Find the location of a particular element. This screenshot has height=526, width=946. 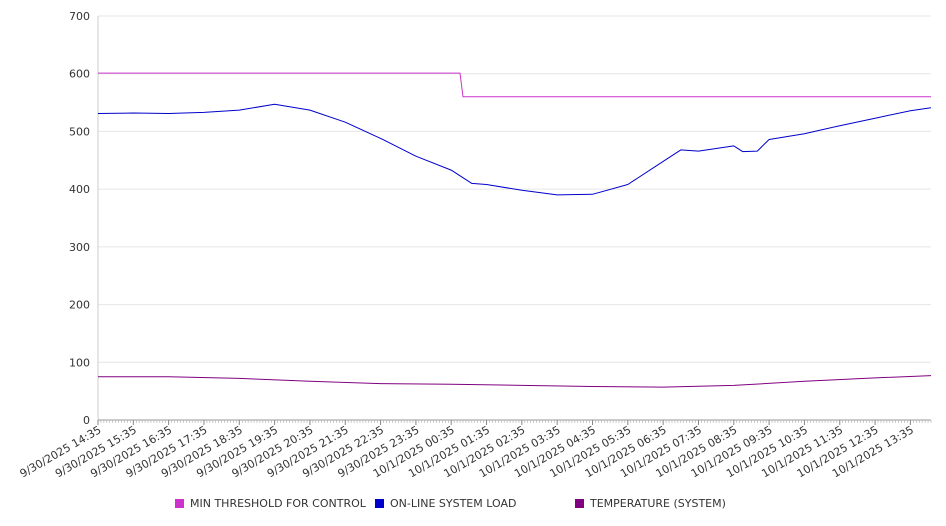

legend-label-temperature: TEMPERATURE (SYSTEM) is located at coordinates (658, 503).